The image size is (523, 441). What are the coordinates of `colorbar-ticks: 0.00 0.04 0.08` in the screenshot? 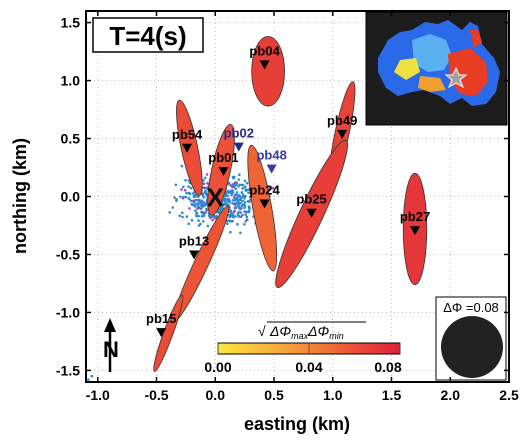 It's located at (303, 359).